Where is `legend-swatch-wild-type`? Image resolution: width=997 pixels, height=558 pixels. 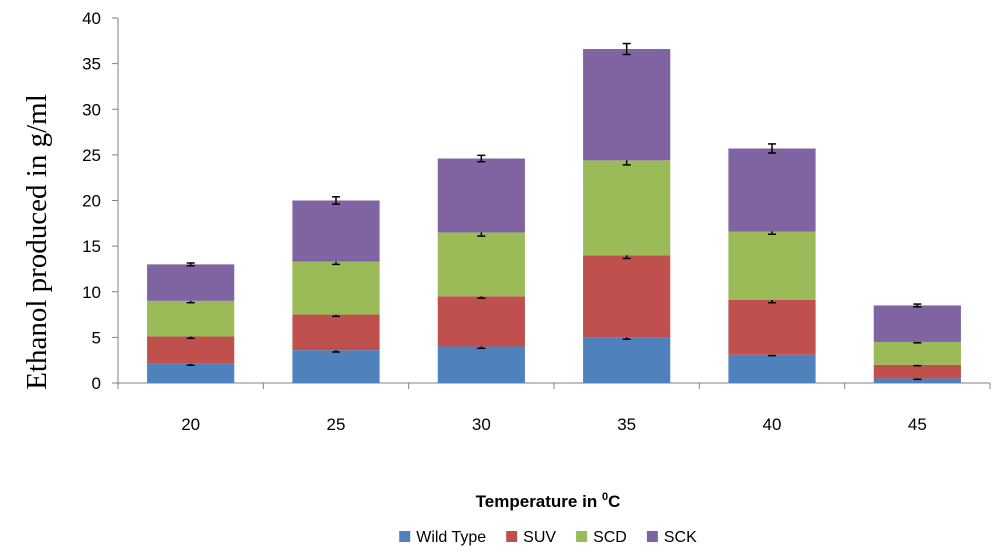 legend-swatch-wild-type is located at coordinates (405, 536).